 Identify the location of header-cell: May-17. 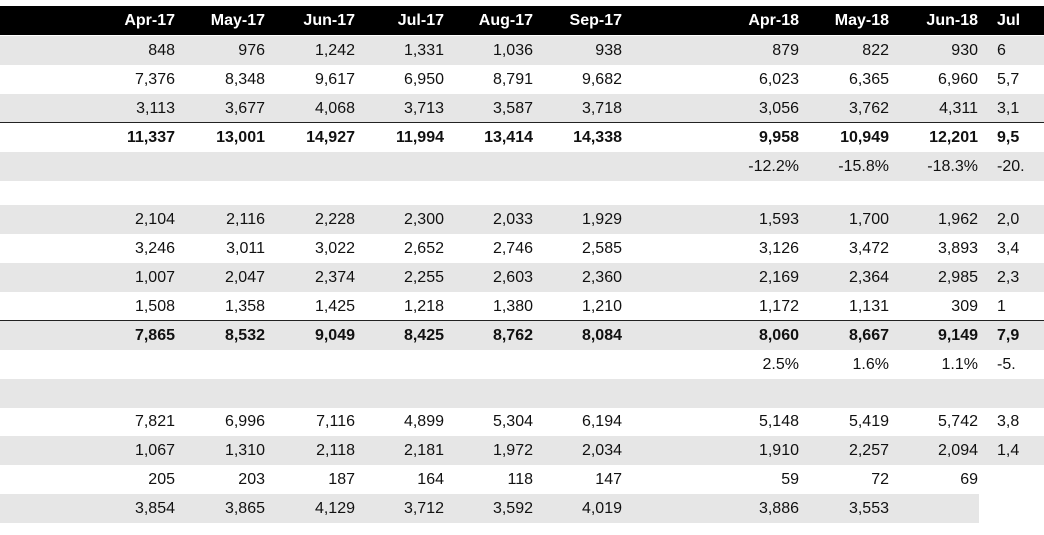
(237, 20).